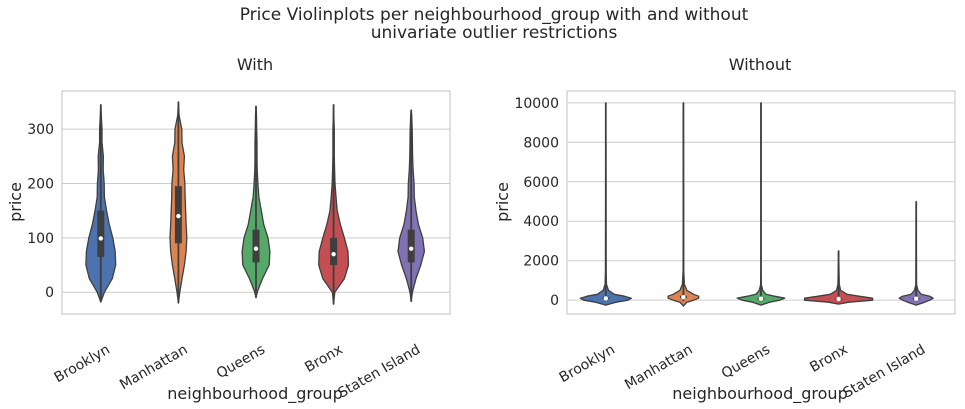  I want to click on violin-queens, so click(761, 204).